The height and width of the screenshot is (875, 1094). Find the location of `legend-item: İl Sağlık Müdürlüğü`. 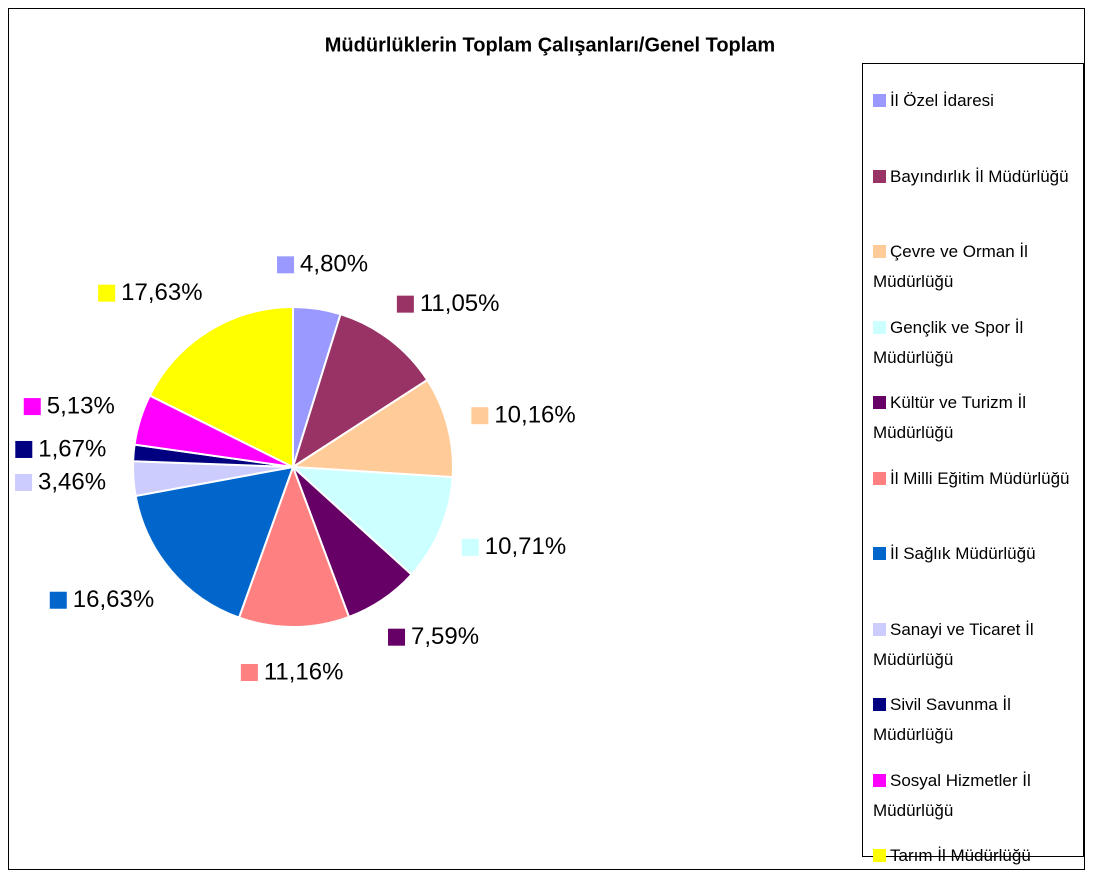

legend-item: İl Sağlık Müdürlüğü is located at coordinates (975, 554).